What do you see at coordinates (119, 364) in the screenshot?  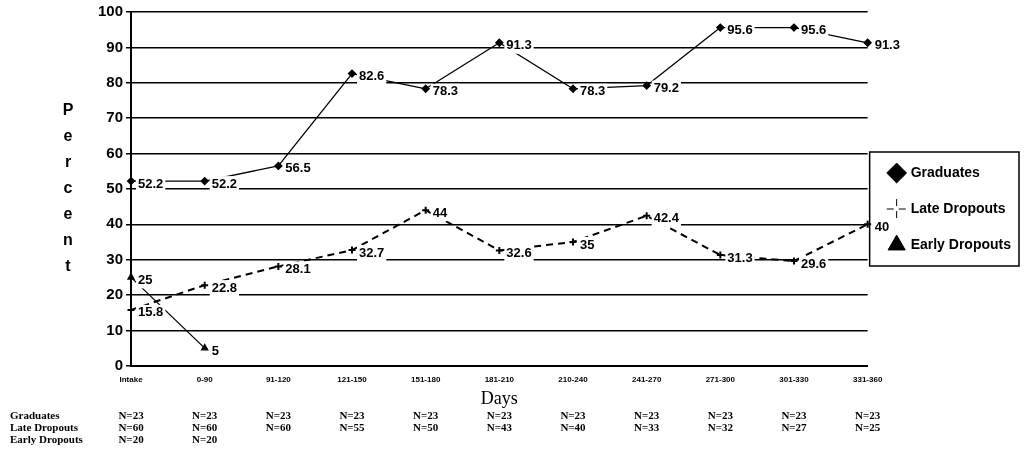 I see `y-tick-label: 0` at bounding box center [119, 364].